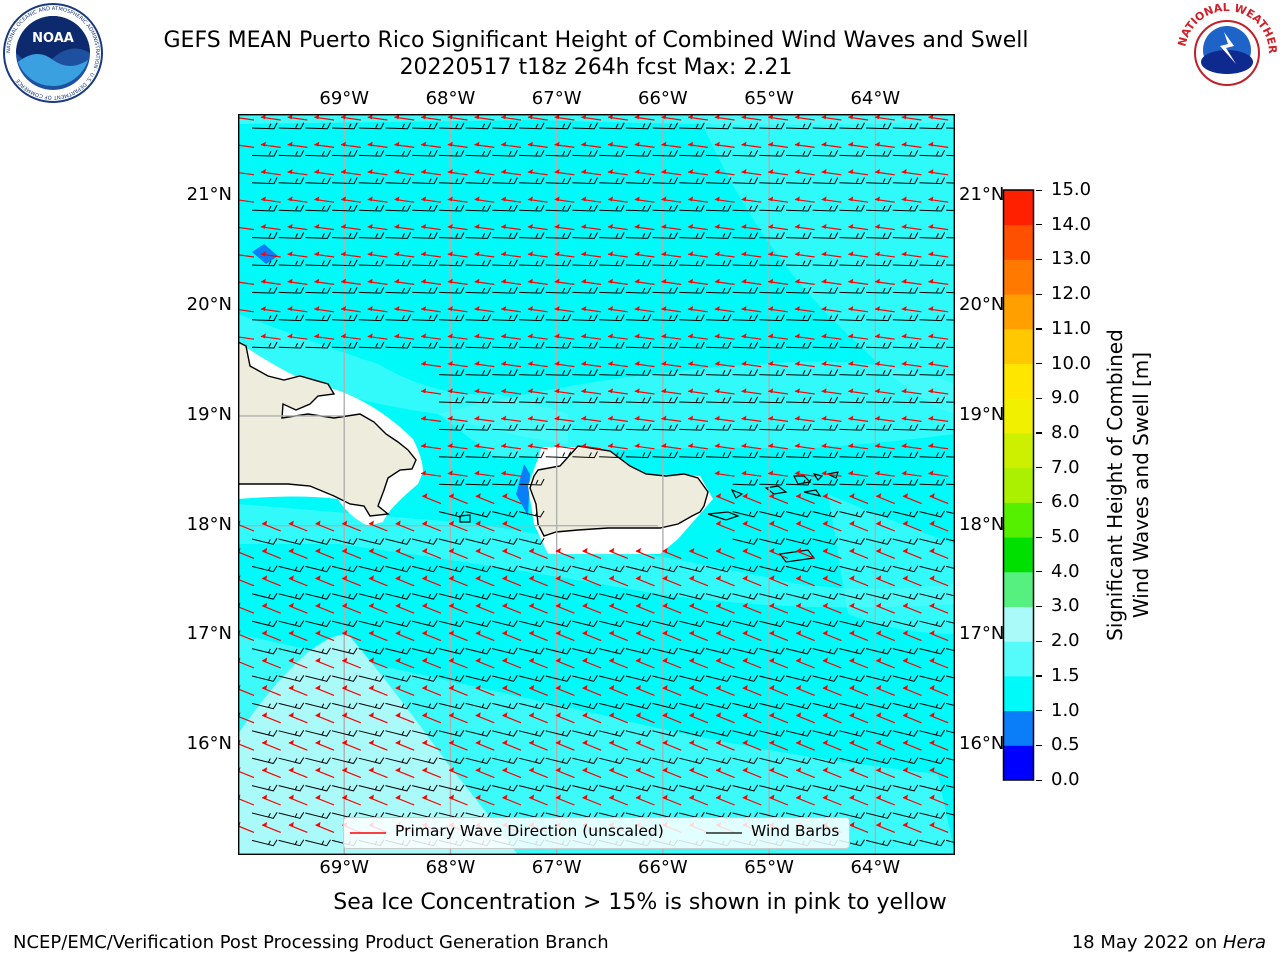  Describe the element at coordinates (1065, 779) in the screenshot. I see `colorbar-tick-label: 0.0` at that location.